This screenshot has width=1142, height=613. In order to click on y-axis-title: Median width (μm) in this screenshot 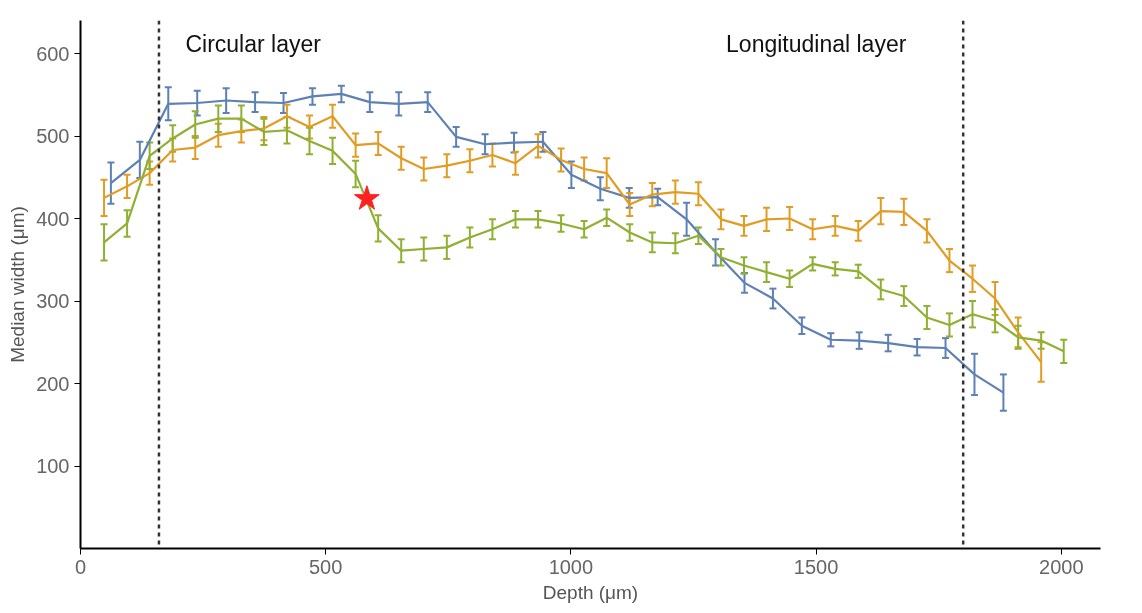, I will do `click(18, 284)`.